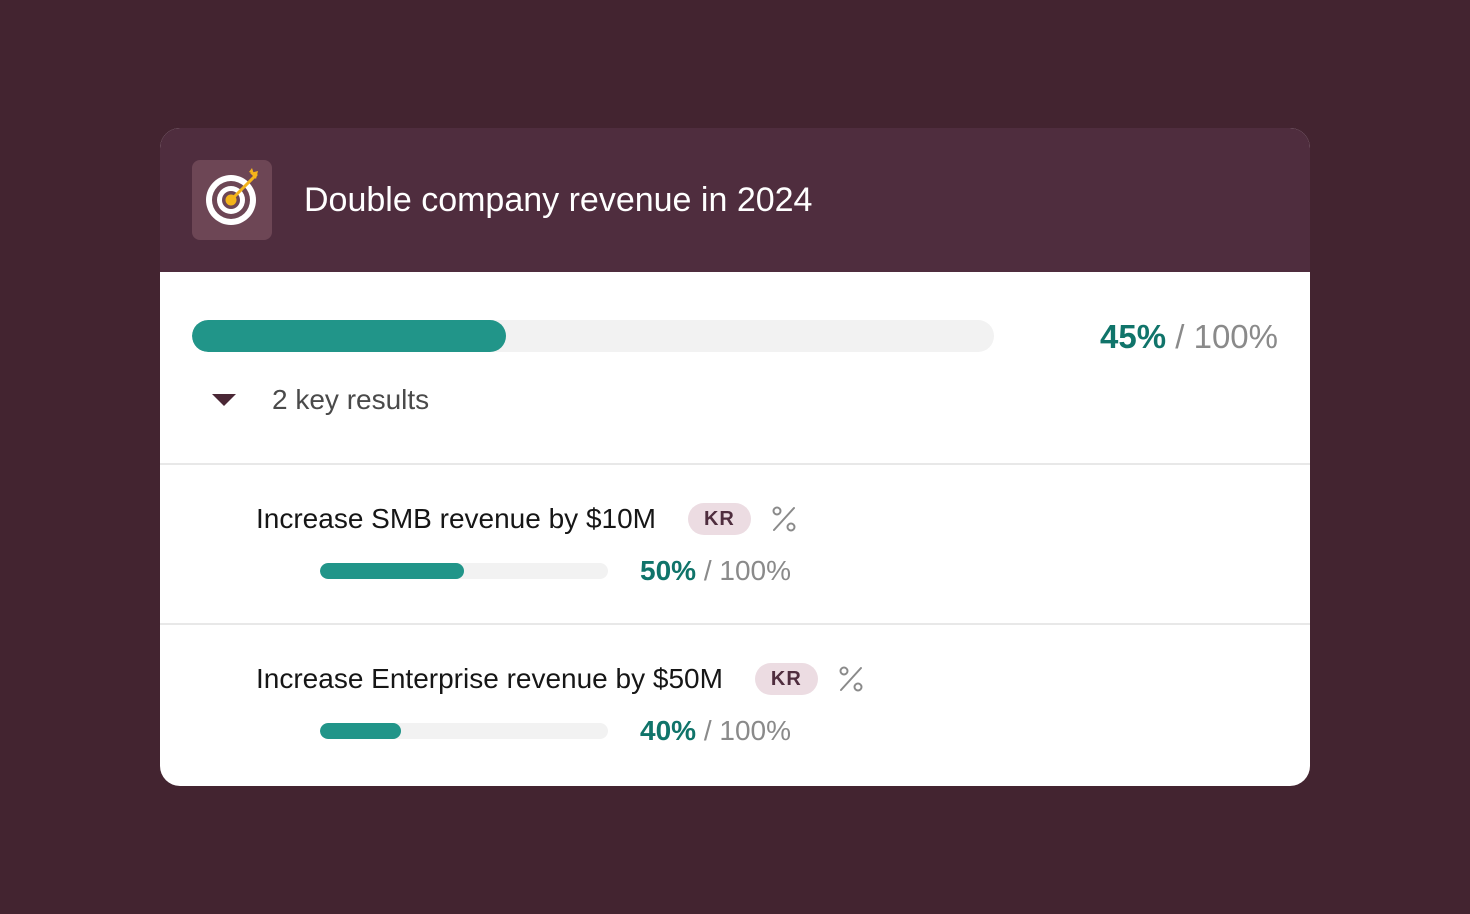  What do you see at coordinates (715, 731) in the screenshot?
I see `key-result-progress-text: 40% / 100%` at bounding box center [715, 731].